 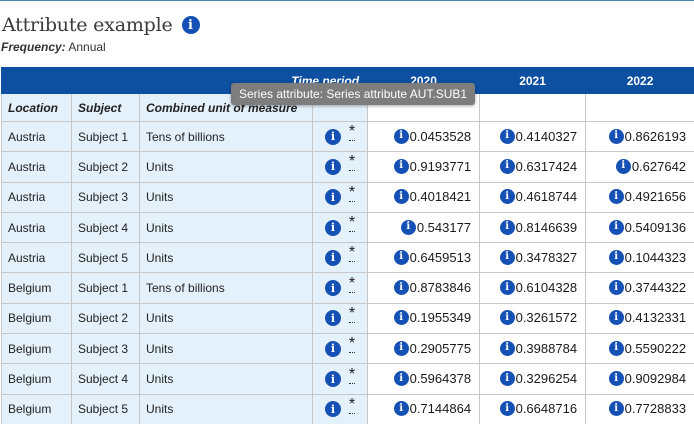 What do you see at coordinates (347, 0) in the screenshot?
I see `top-divider` at bounding box center [347, 0].